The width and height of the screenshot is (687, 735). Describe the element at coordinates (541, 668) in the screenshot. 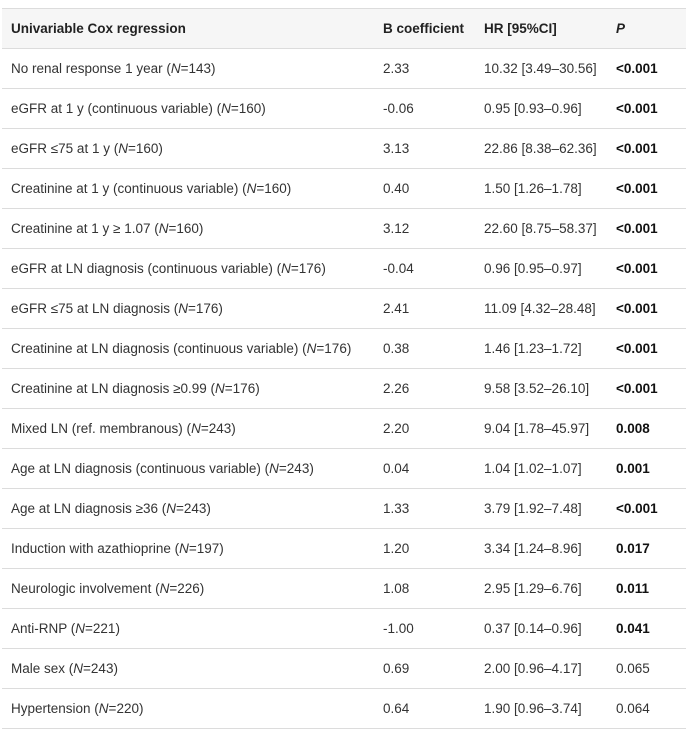

I see `cell-hazard-ratio: 2.00 [0.96–4.17]` at that location.